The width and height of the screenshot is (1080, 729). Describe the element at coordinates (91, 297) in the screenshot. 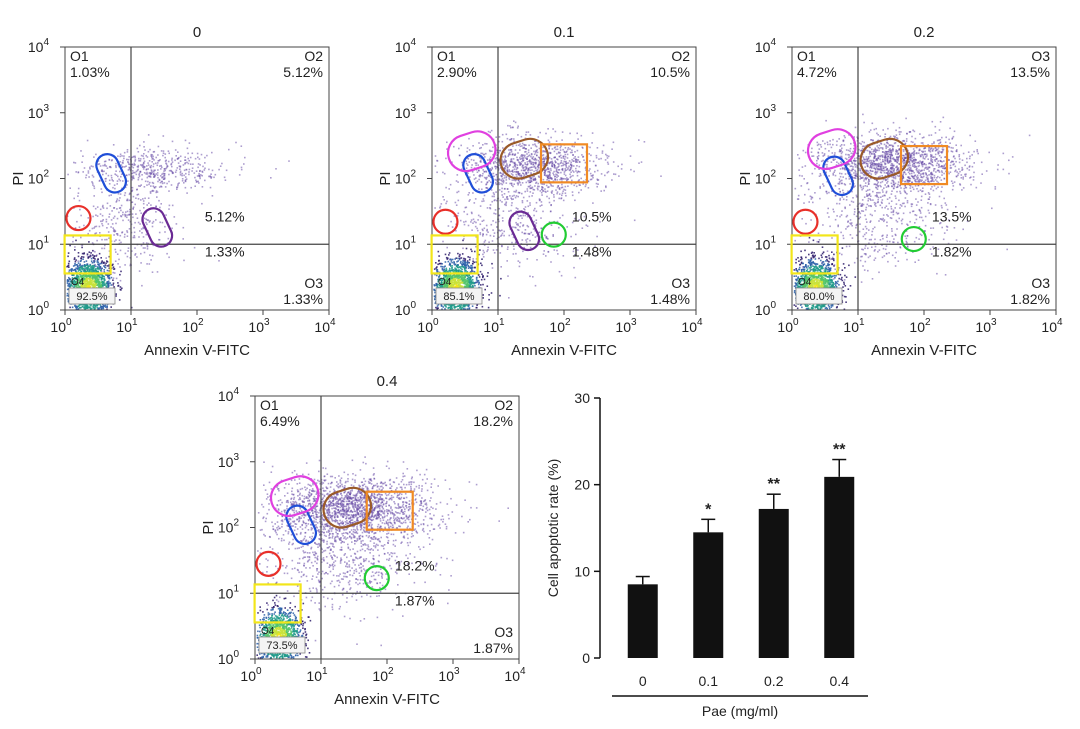

I see `live-box-value: 92.5%` at that location.